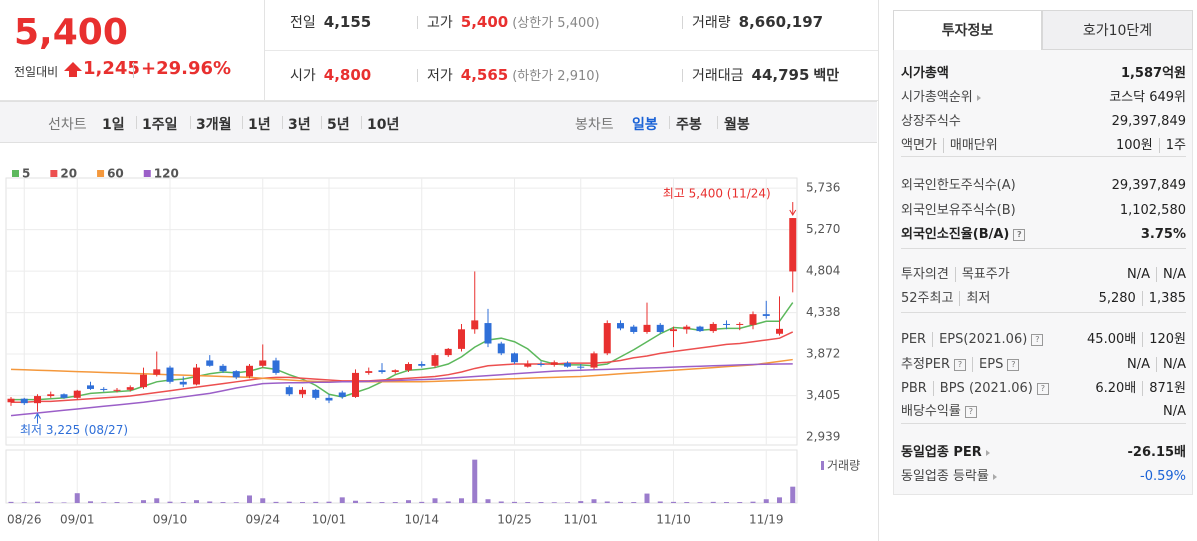  What do you see at coordinates (958, 211) in the screenshot?
I see `info-label: 외국인보유주식수(B)` at bounding box center [958, 211].